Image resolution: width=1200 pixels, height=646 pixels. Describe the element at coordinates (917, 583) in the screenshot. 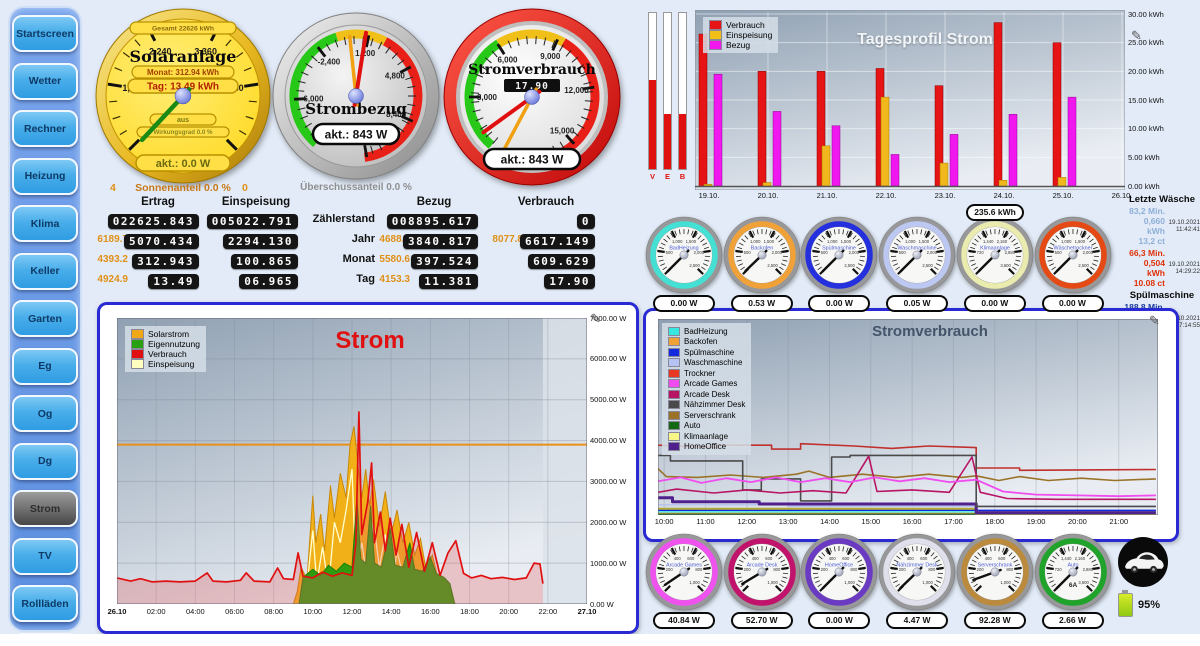

I see `device-gauge-nähzimmer-desk: 200 400 600 800 1,000 Nähzimmer Desk 4.47 W` at that location.